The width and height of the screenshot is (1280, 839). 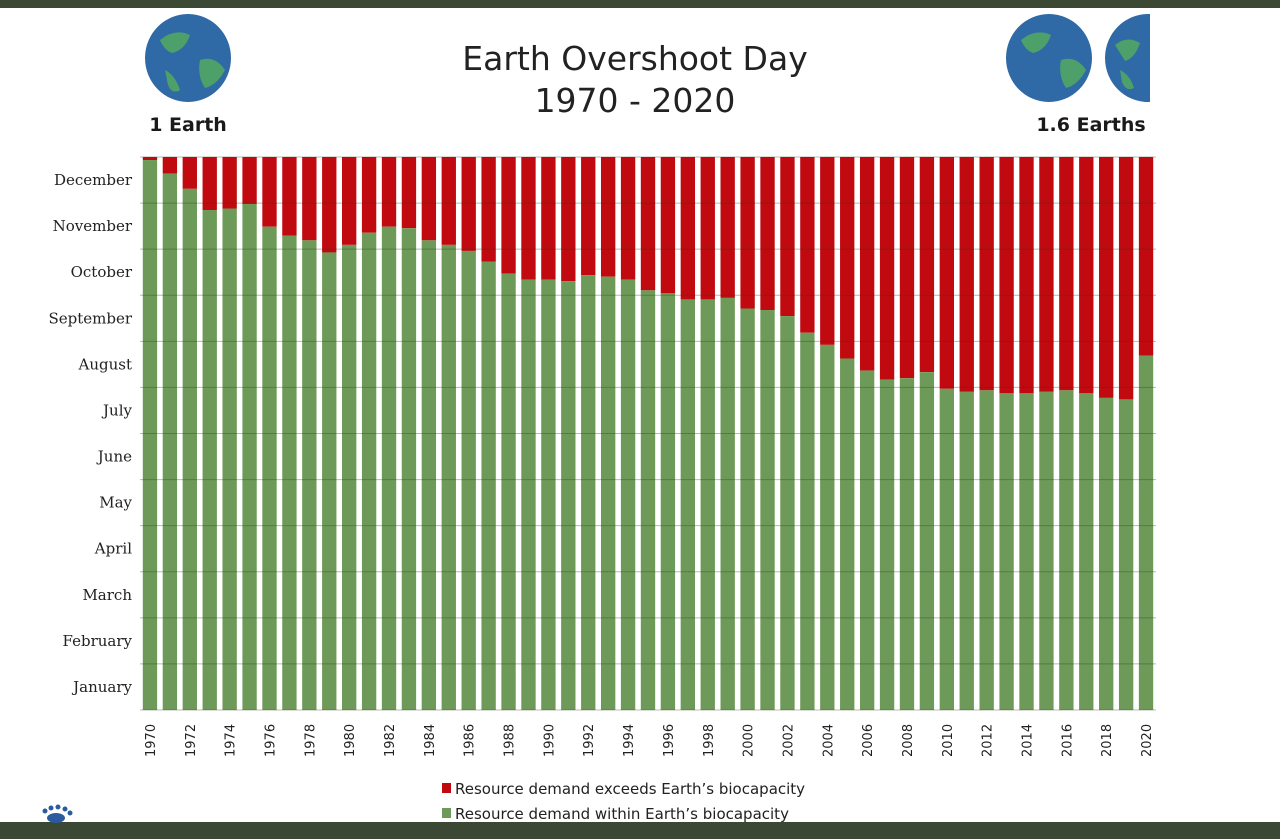 I want to click on bar-within-1992, so click(x=588, y=492).